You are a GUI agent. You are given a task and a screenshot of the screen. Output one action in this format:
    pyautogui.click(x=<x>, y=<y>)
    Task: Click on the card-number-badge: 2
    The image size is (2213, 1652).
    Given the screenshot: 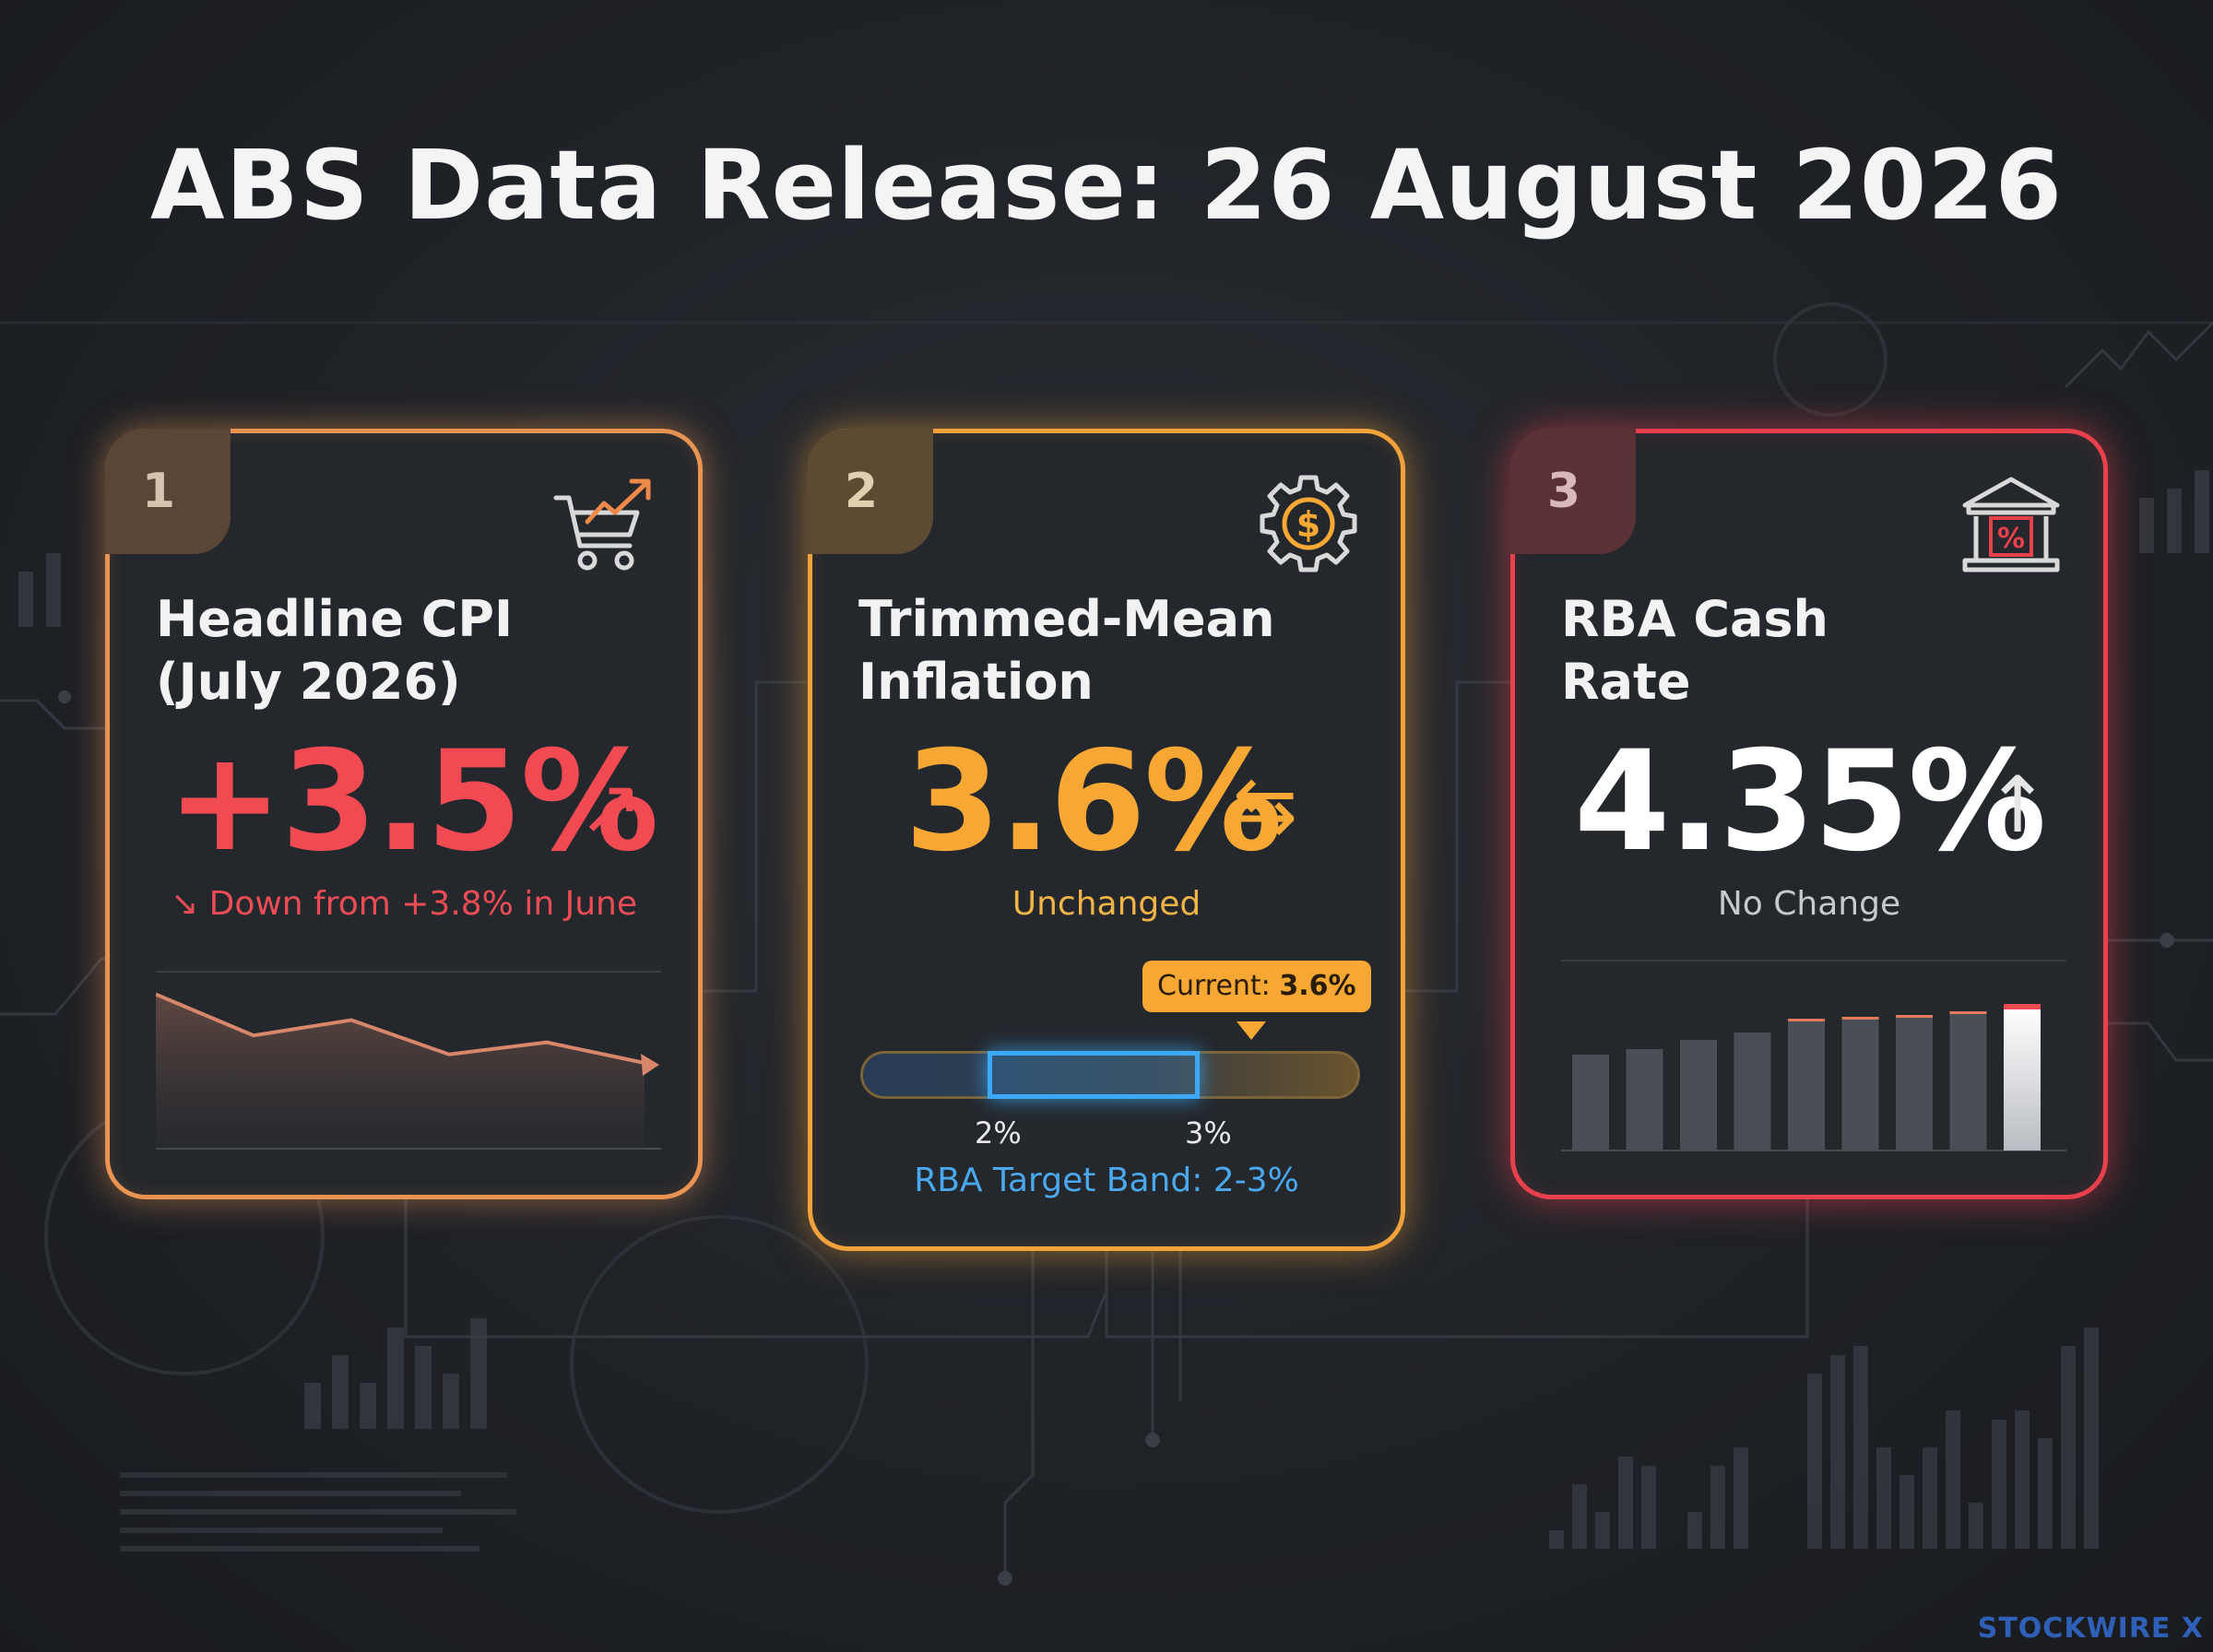 What is the action you would take?
    pyautogui.click(x=870, y=491)
    